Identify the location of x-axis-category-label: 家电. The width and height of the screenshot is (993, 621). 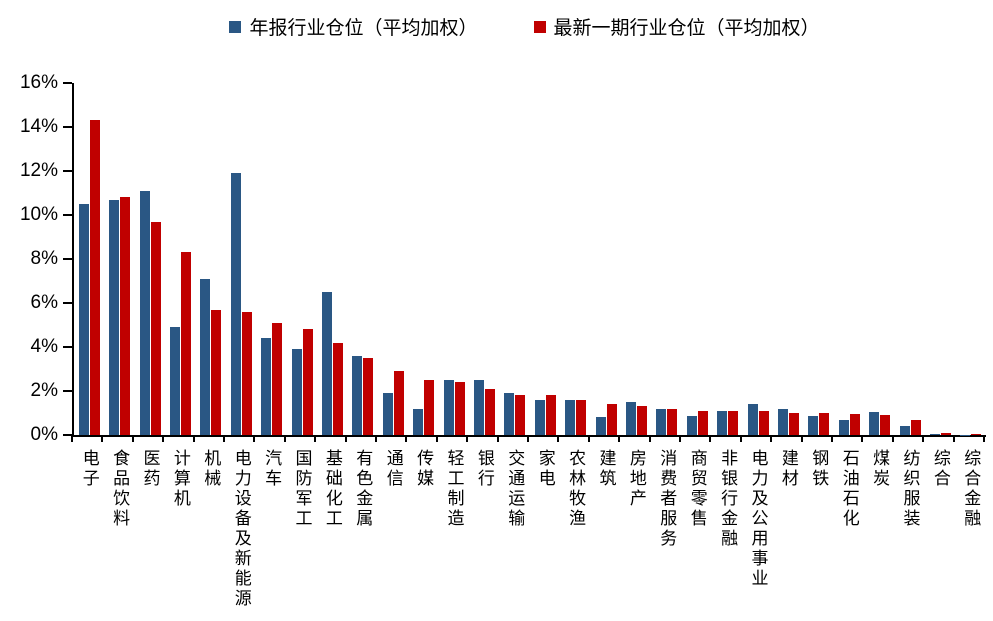
(544, 469).